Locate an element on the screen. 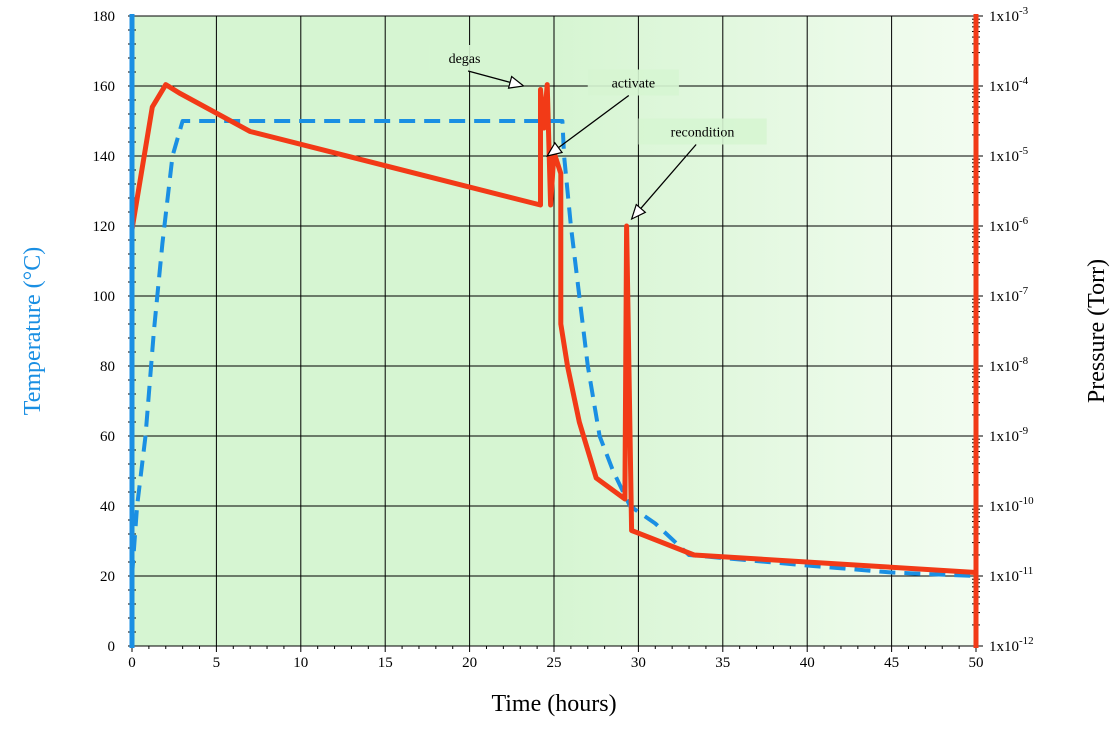  x-axis-title: Time (hours) is located at coordinates (553, 704).